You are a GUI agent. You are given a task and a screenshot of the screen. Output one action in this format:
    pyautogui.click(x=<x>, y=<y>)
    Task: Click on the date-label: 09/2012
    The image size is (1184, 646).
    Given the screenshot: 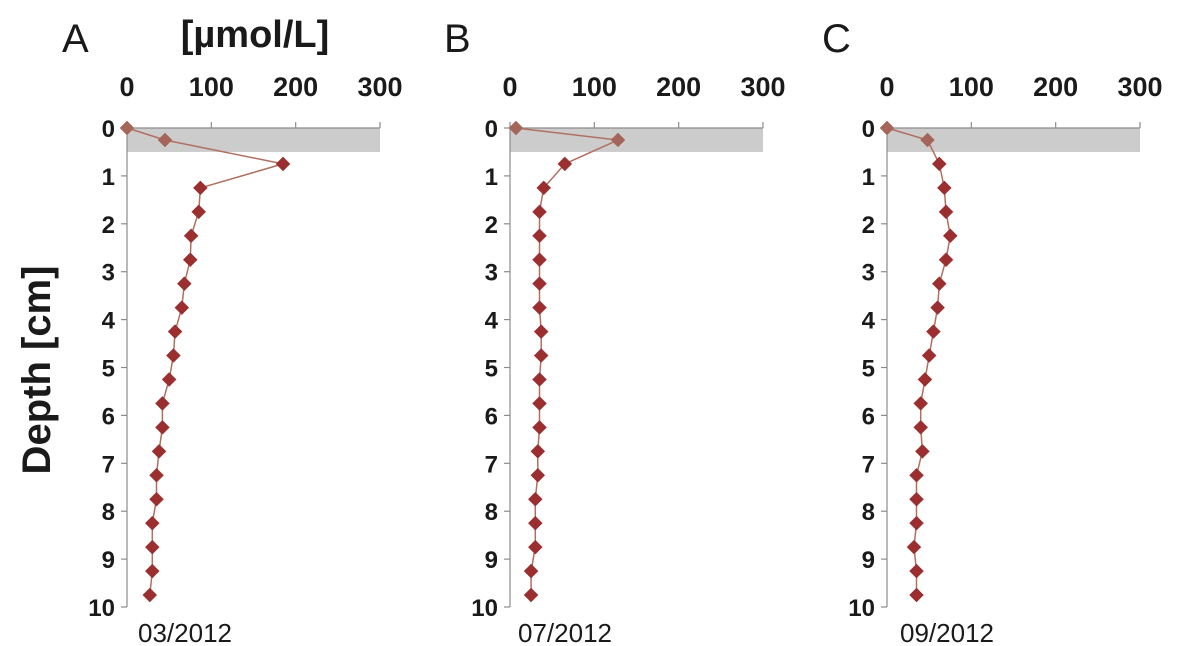 What is the action you would take?
    pyautogui.click(x=947, y=632)
    